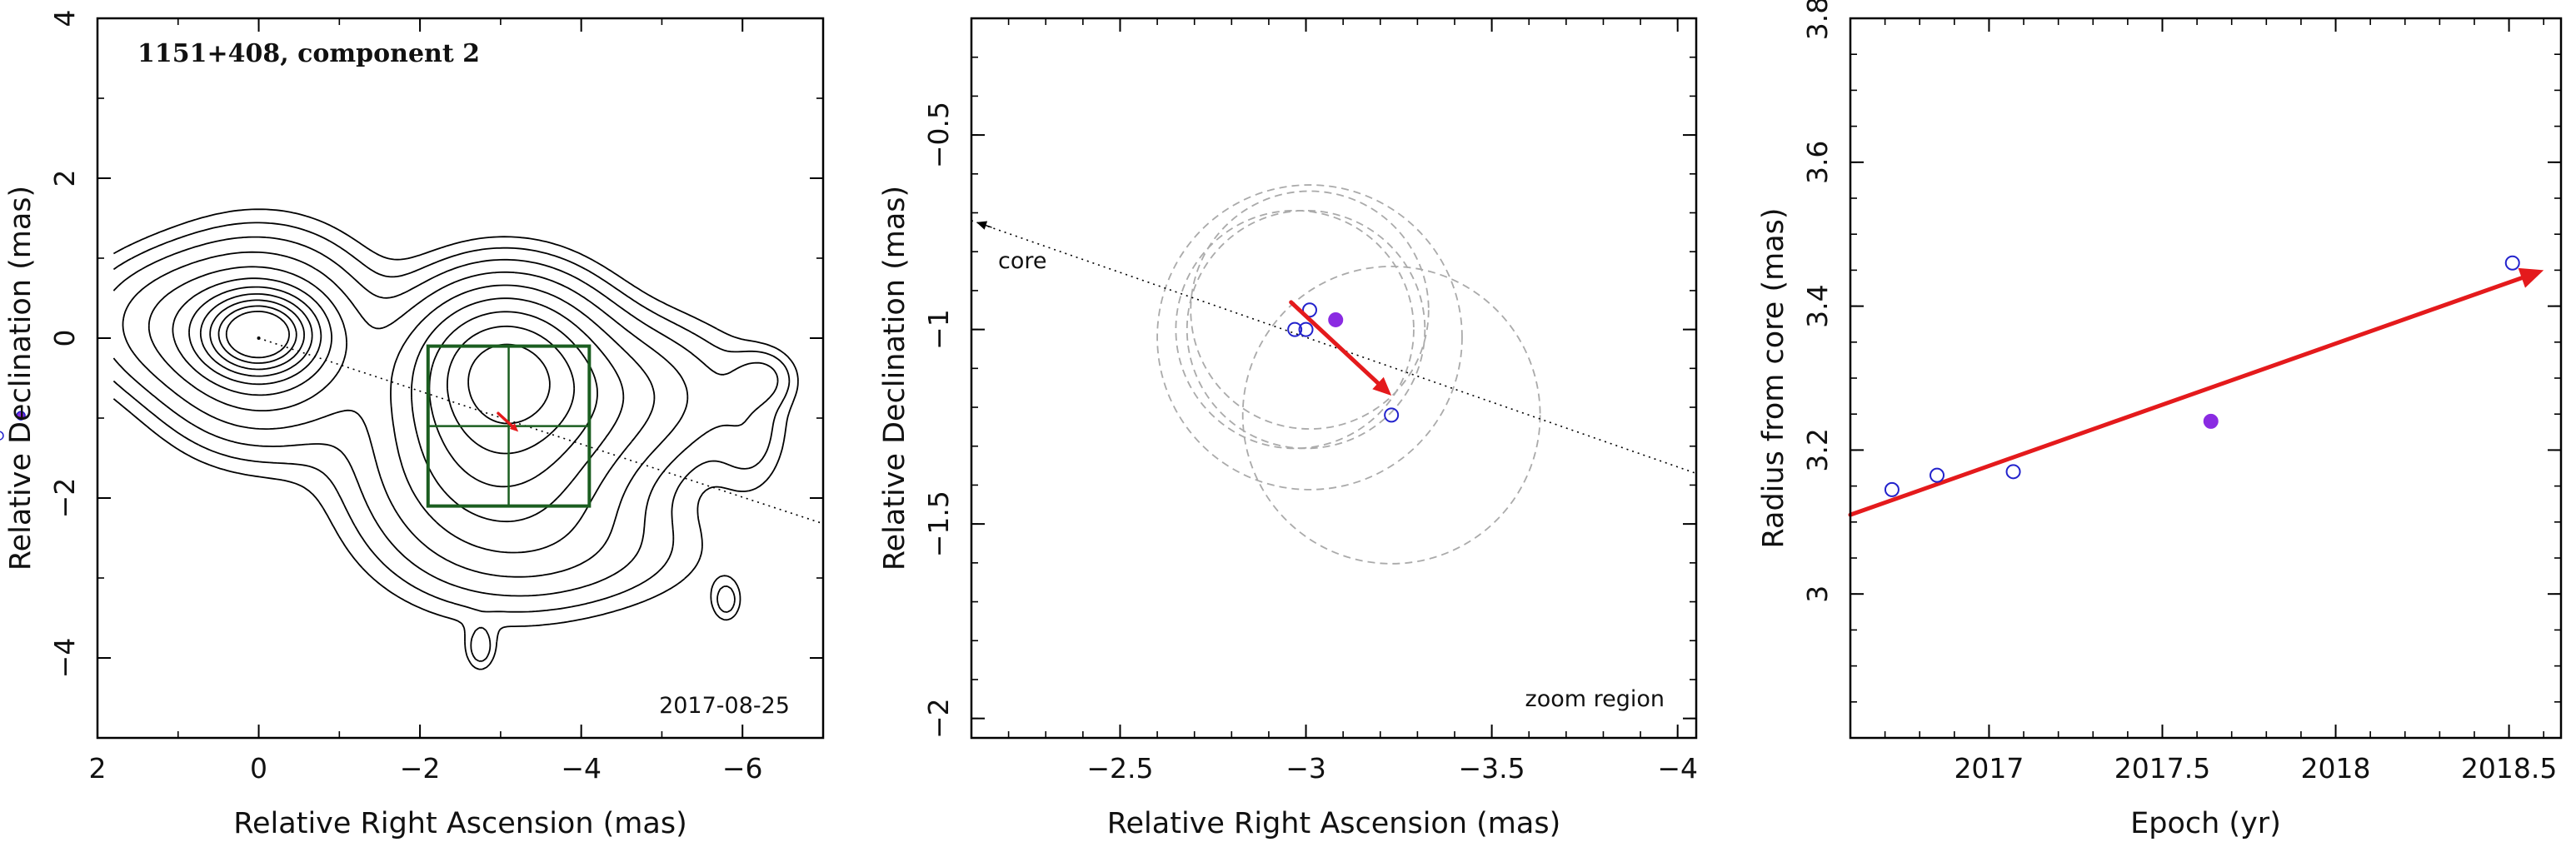  I want to click on x-tick-label: 2017.5, so click(2162, 768).